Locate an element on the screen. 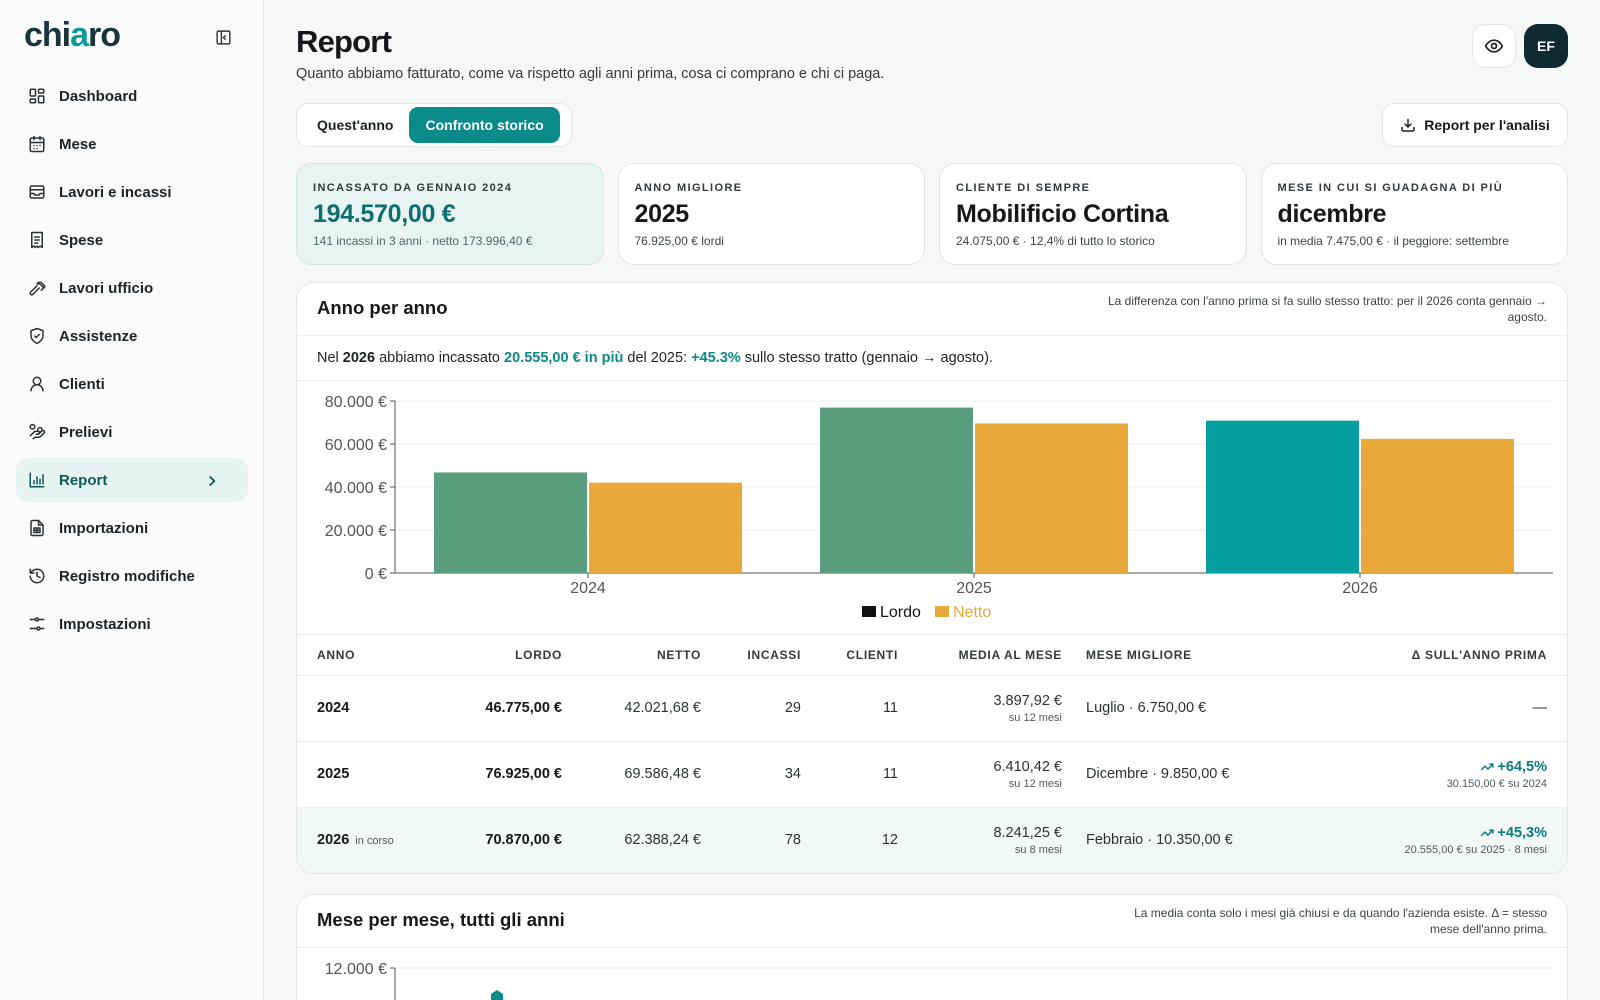  cell-year: 2024 is located at coordinates (372, 708).